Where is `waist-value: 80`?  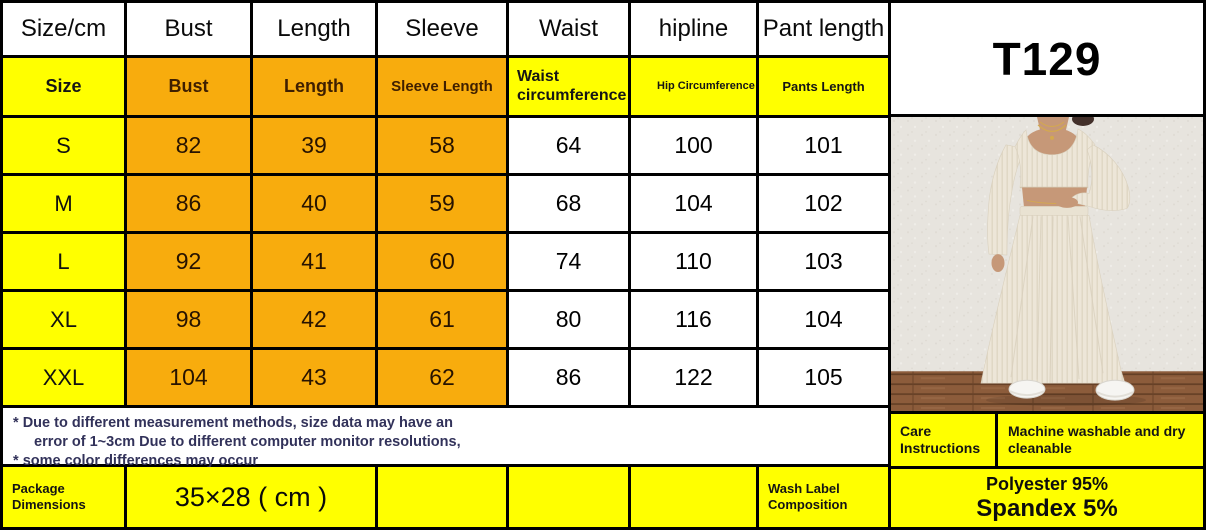 waist-value: 80 is located at coordinates (568, 319).